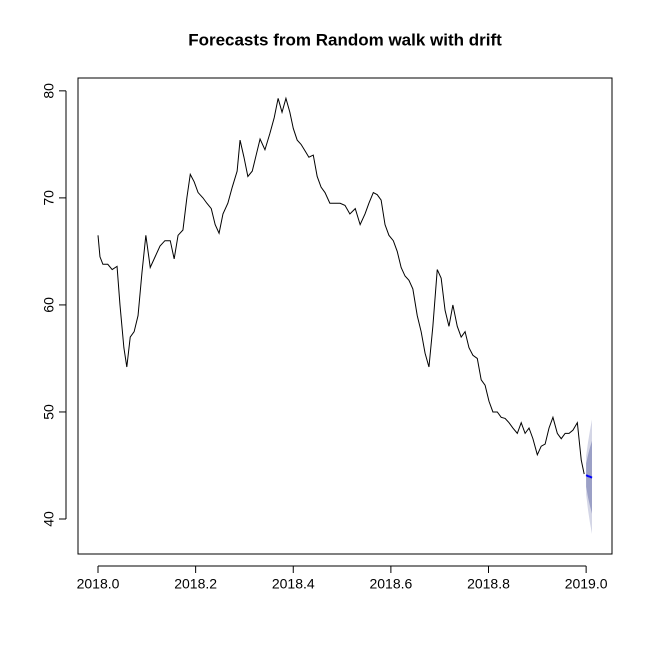  Describe the element at coordinates (49, 91) in the screenshot. I see `y-tick-label: 80` at that location.